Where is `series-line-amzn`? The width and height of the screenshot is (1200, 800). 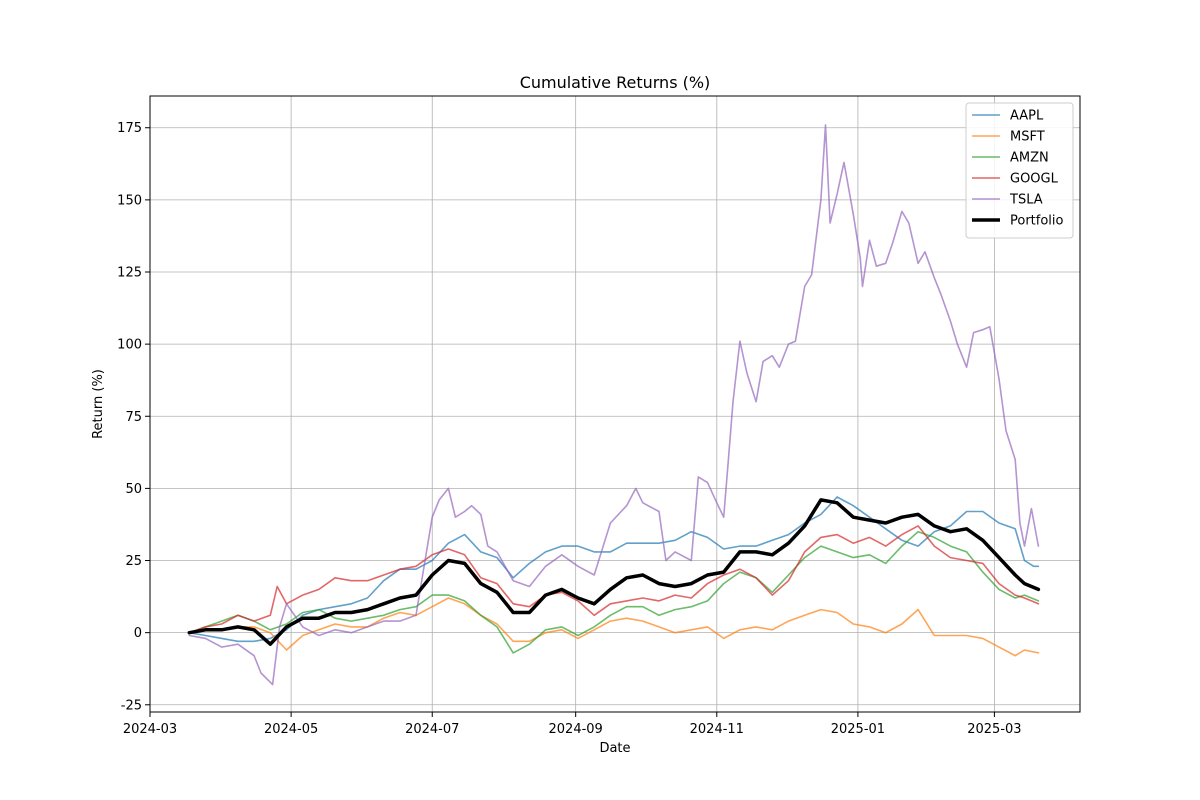
series-line-amzn is located at coordinates (614, 592).